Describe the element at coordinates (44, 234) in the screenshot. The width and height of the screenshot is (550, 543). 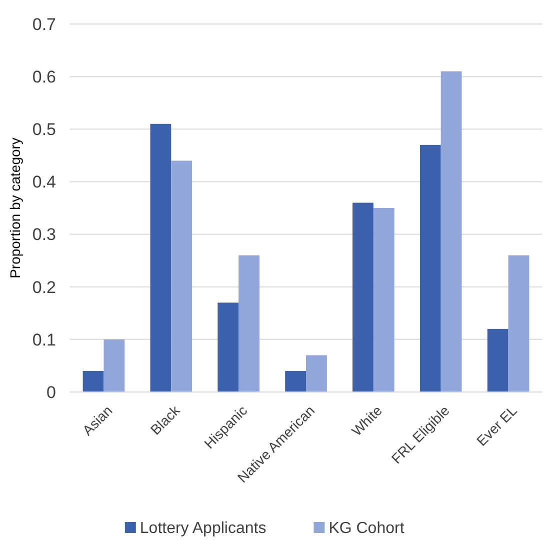
I see `y-tick-label: 0.3` at that location.